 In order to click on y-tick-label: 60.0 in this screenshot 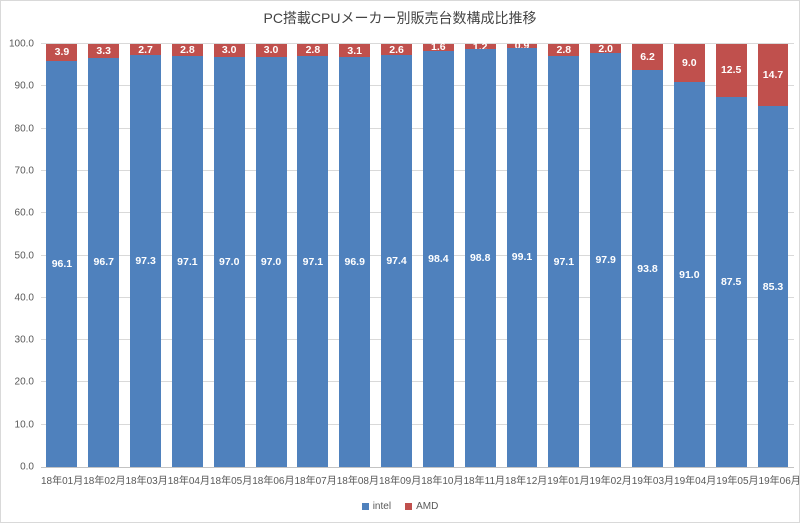, I will do `click(24, 213)`.